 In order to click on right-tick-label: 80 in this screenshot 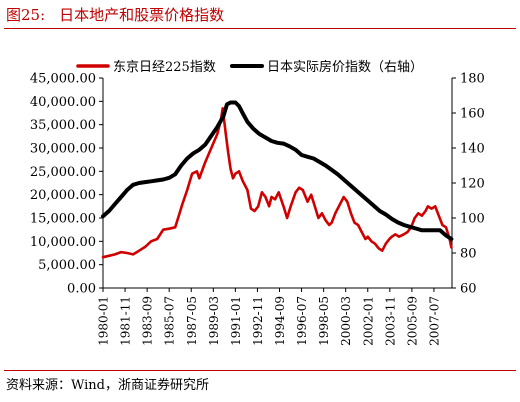, I will do `click(468, 254)`.